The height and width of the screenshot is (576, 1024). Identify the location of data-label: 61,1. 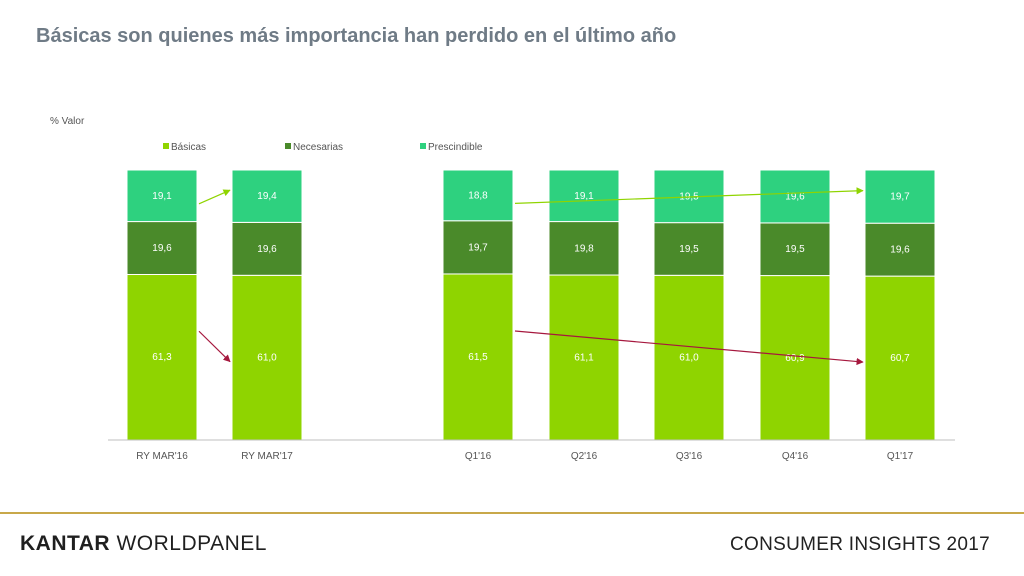
(584, 358).